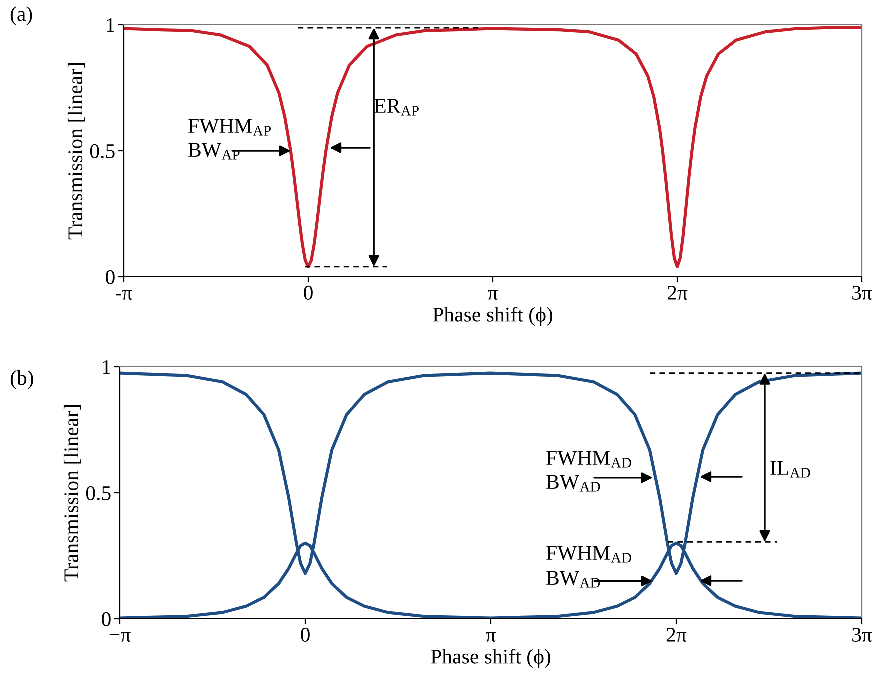  What do you see at coordinates (120, 637) in the screenshot?
I see `x-tick-label: −π` at bounding box center [120, 637].